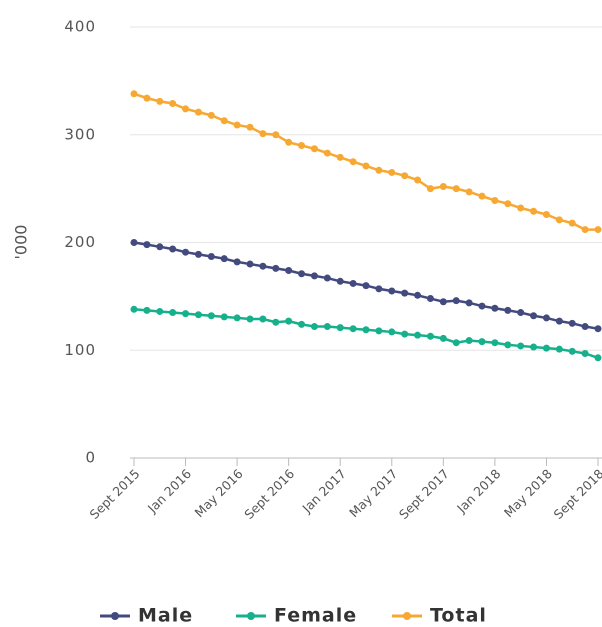 This screenshot has width=602, height=627. Describe the element at coordinates (478, 491) in the screenshot. I see `x-tick-label: Jan 2018` at that location.